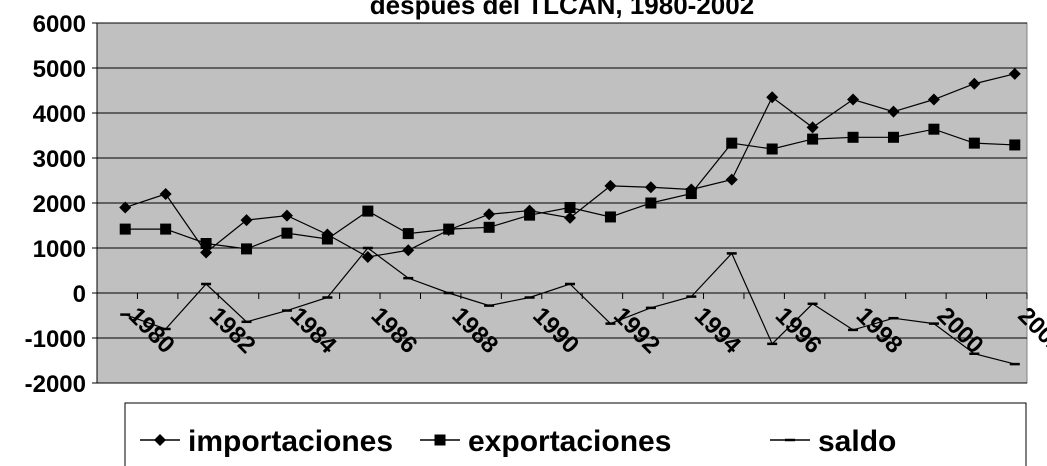 This screenshot has width=1047, height=466. I want to click on legend, so click(575, 434).